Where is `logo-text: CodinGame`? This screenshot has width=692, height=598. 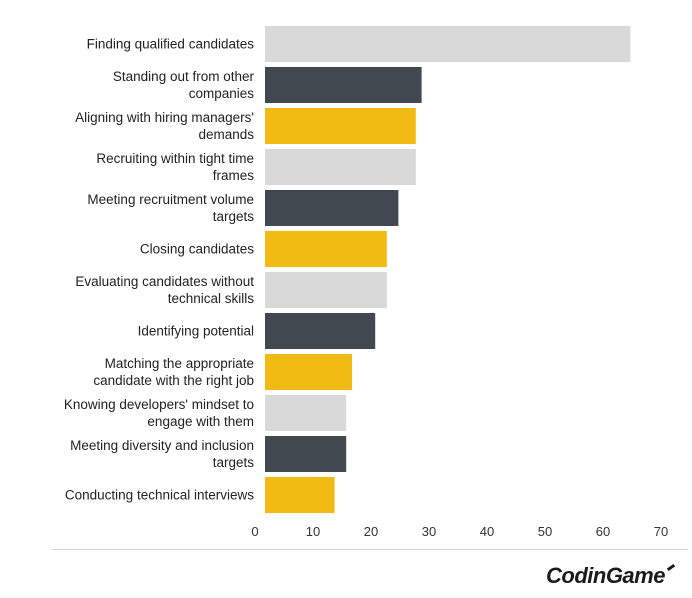 logo-text: CodinGame is located at coordinates (605, 575).